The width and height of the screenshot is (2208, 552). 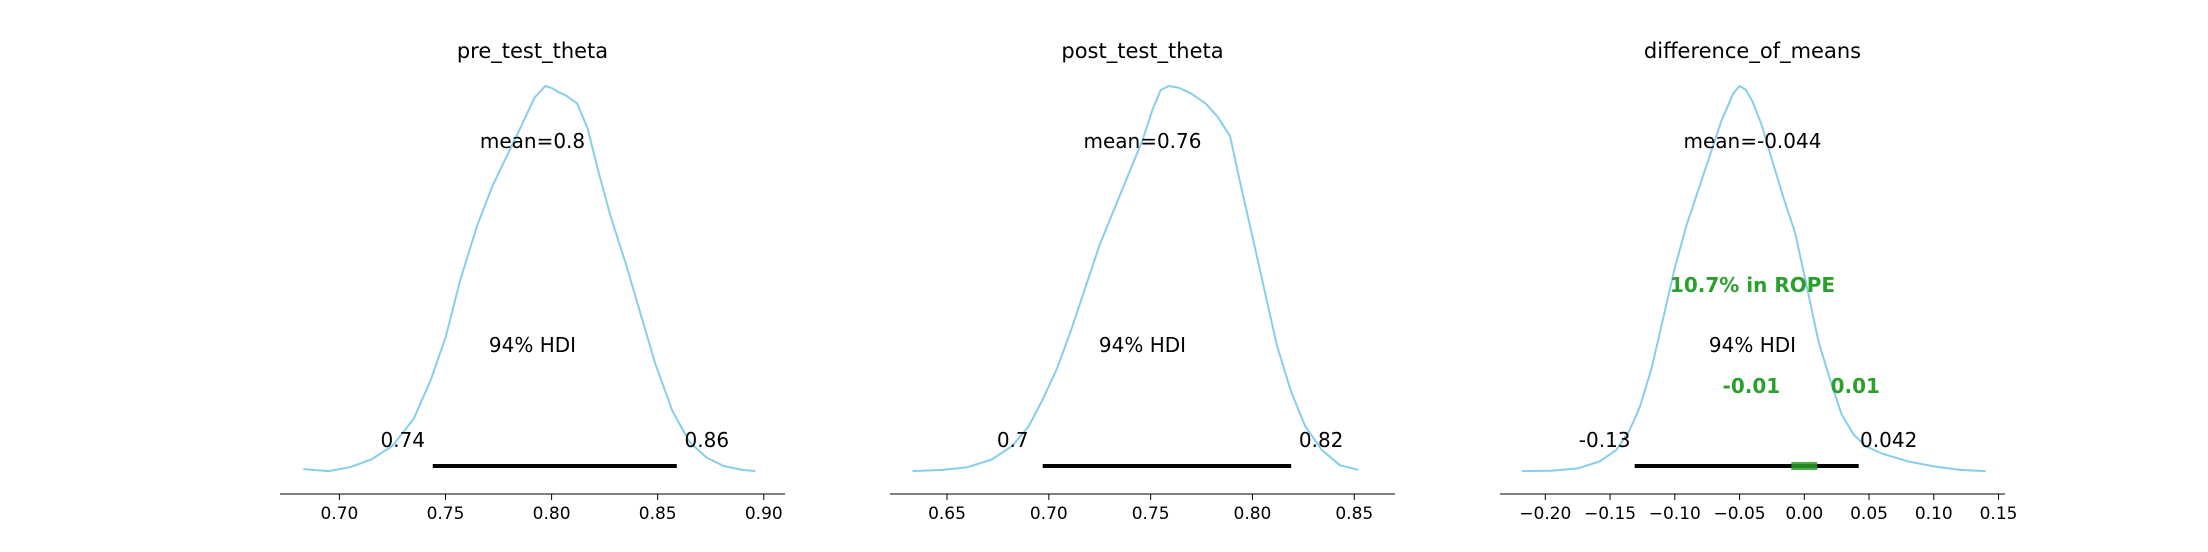 I want to click on hdi-upper-label: 0.82, so click(x=1321, y=440).